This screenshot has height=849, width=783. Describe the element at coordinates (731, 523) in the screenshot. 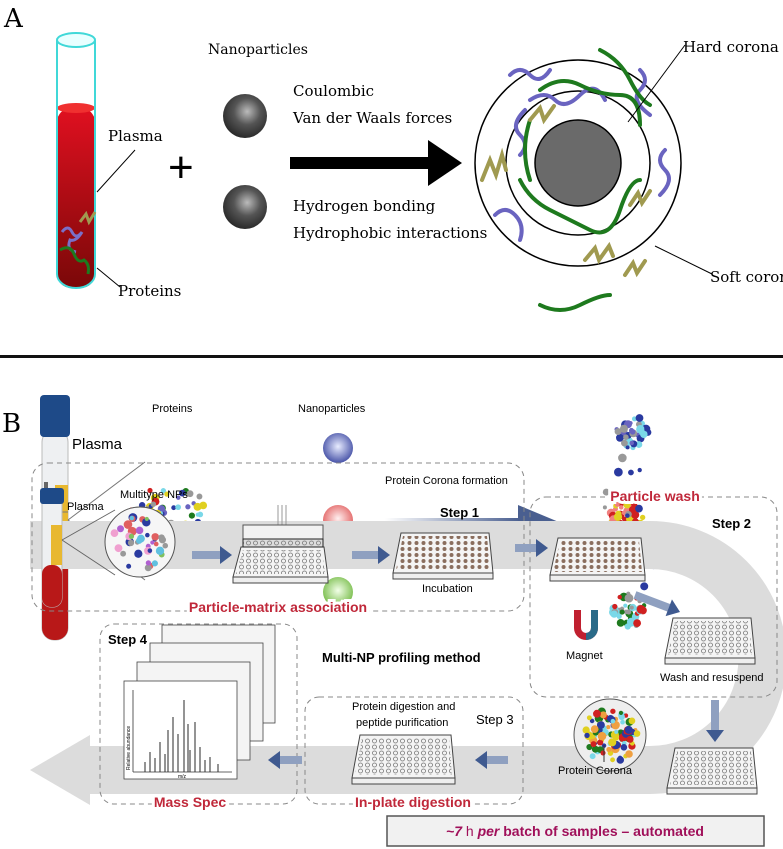

I see `step2-label: Step 2` at that location.